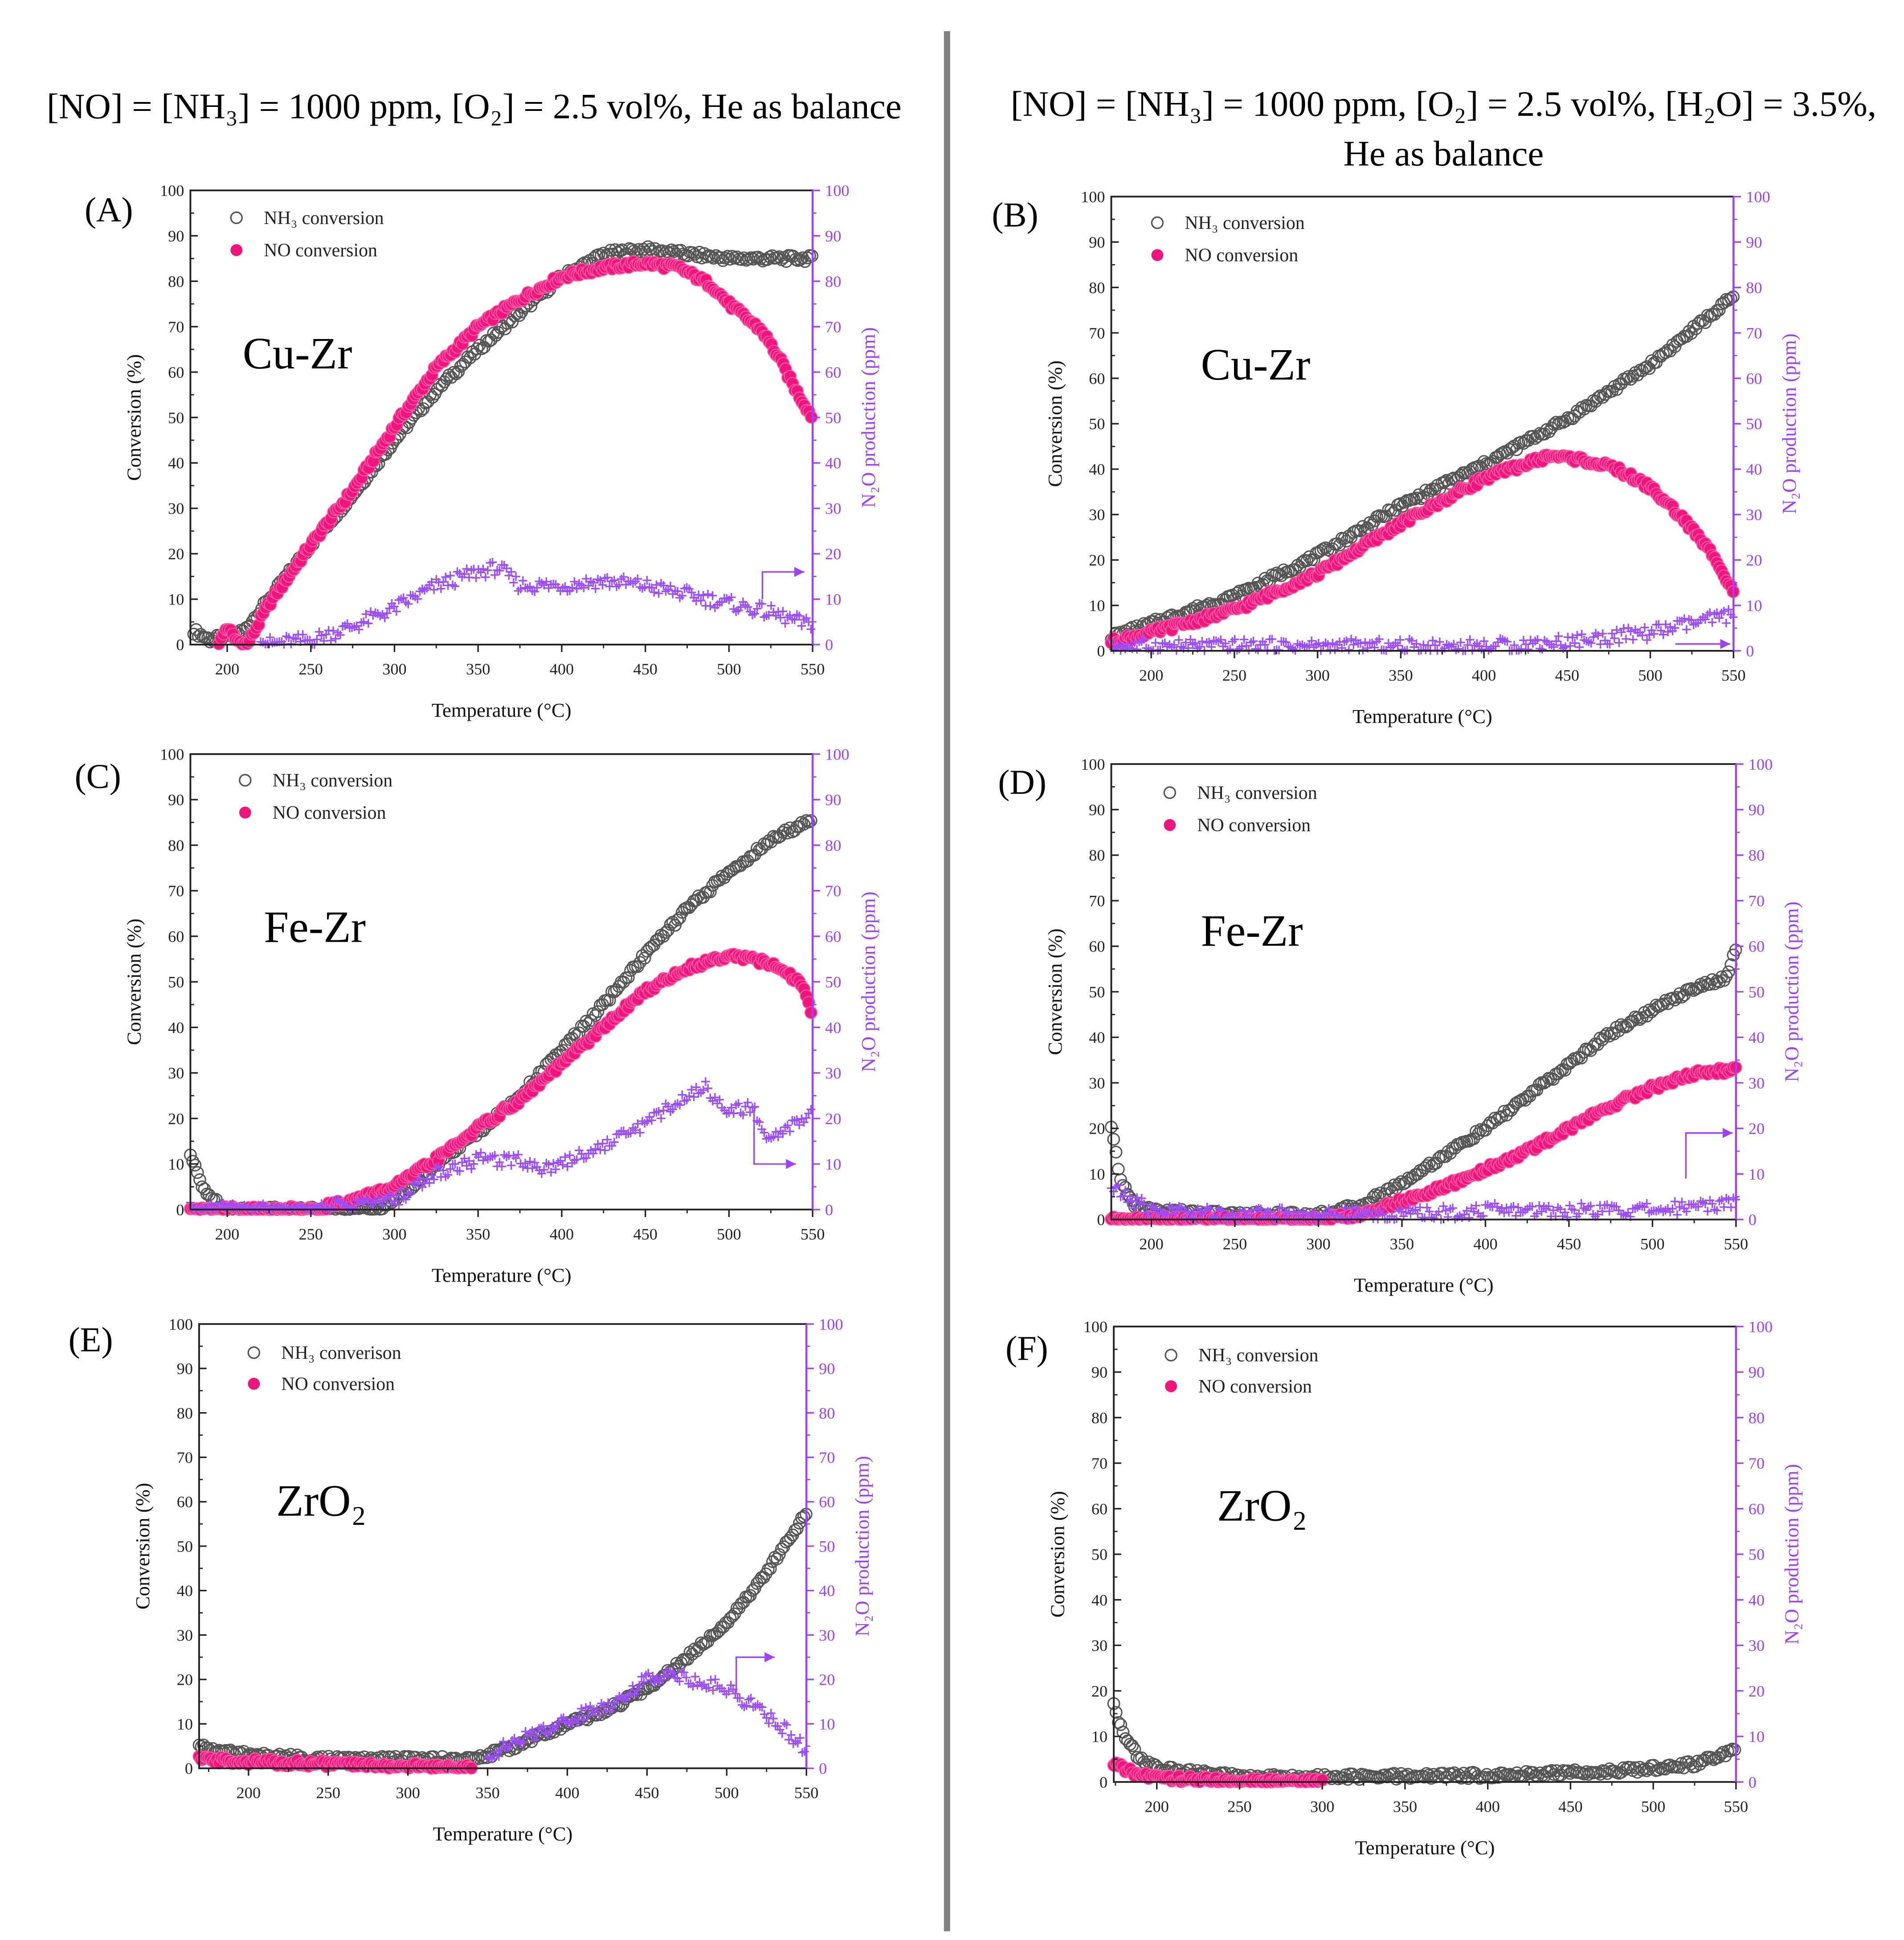  Describe the element at coordinates (813, 669) in the screenshot. I see `x-tick-label: 550` at that location.